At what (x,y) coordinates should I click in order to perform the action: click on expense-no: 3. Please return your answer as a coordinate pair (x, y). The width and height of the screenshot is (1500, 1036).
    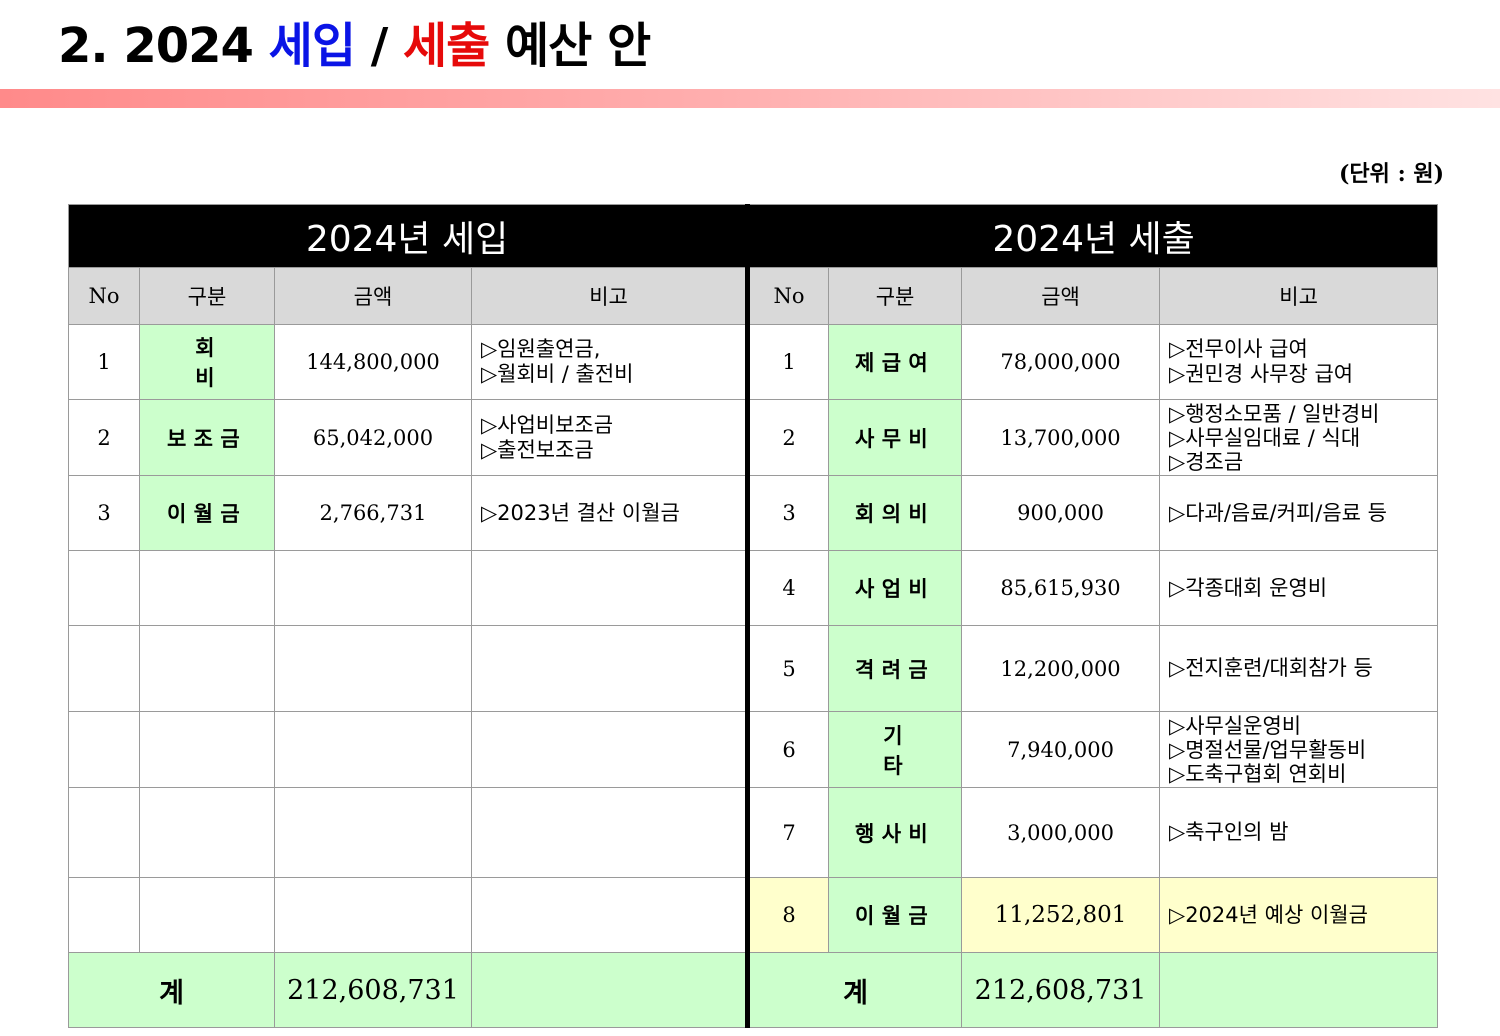
    Looking at the image, I should click on (787, 513).